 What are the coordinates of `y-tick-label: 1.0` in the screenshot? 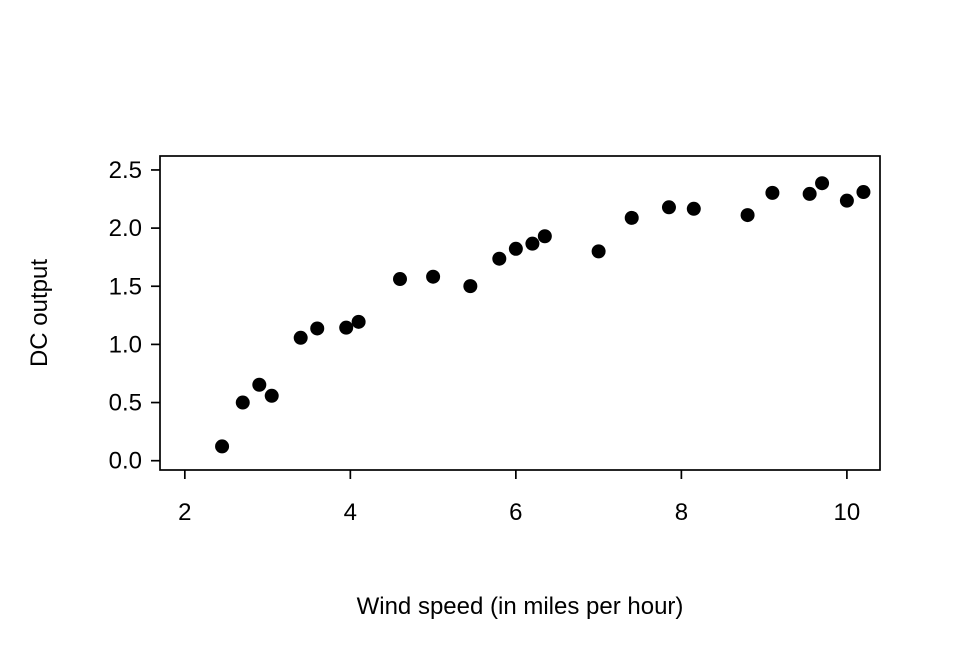 It's located at (125, 344).